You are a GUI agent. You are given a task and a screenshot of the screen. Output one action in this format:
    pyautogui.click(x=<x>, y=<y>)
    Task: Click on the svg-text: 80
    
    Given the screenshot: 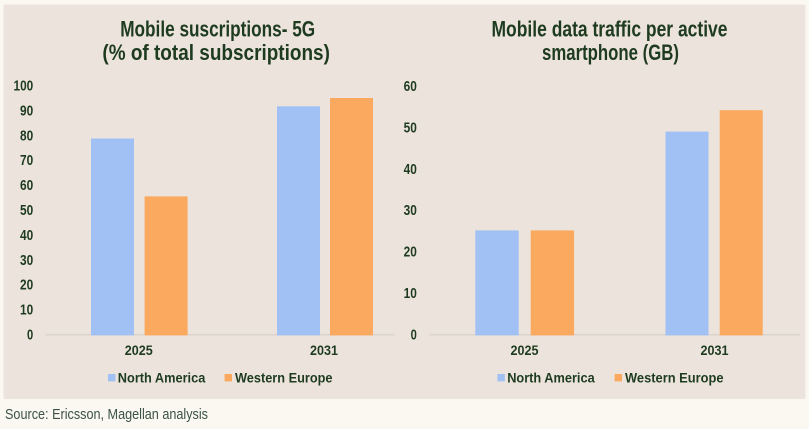 What is the action you would take?
    pyautogui.click(x=26, y=136)
    